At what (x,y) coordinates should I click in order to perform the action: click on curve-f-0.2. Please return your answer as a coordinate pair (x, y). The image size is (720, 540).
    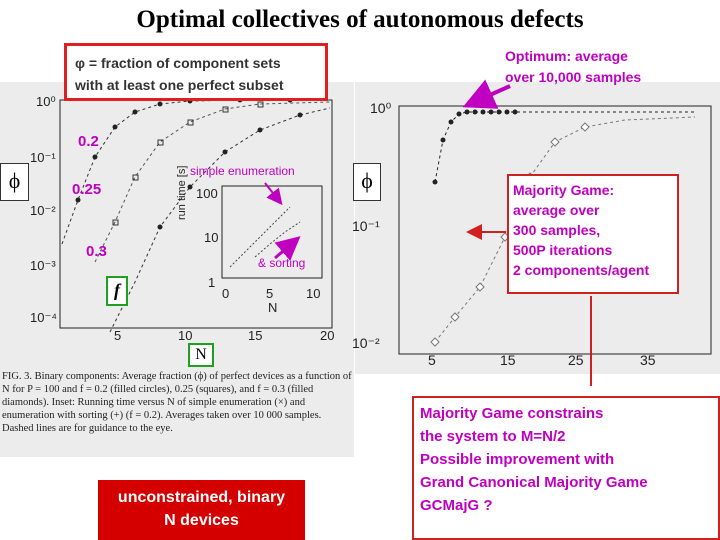
    Looking at the image, I should click on (195, 172).